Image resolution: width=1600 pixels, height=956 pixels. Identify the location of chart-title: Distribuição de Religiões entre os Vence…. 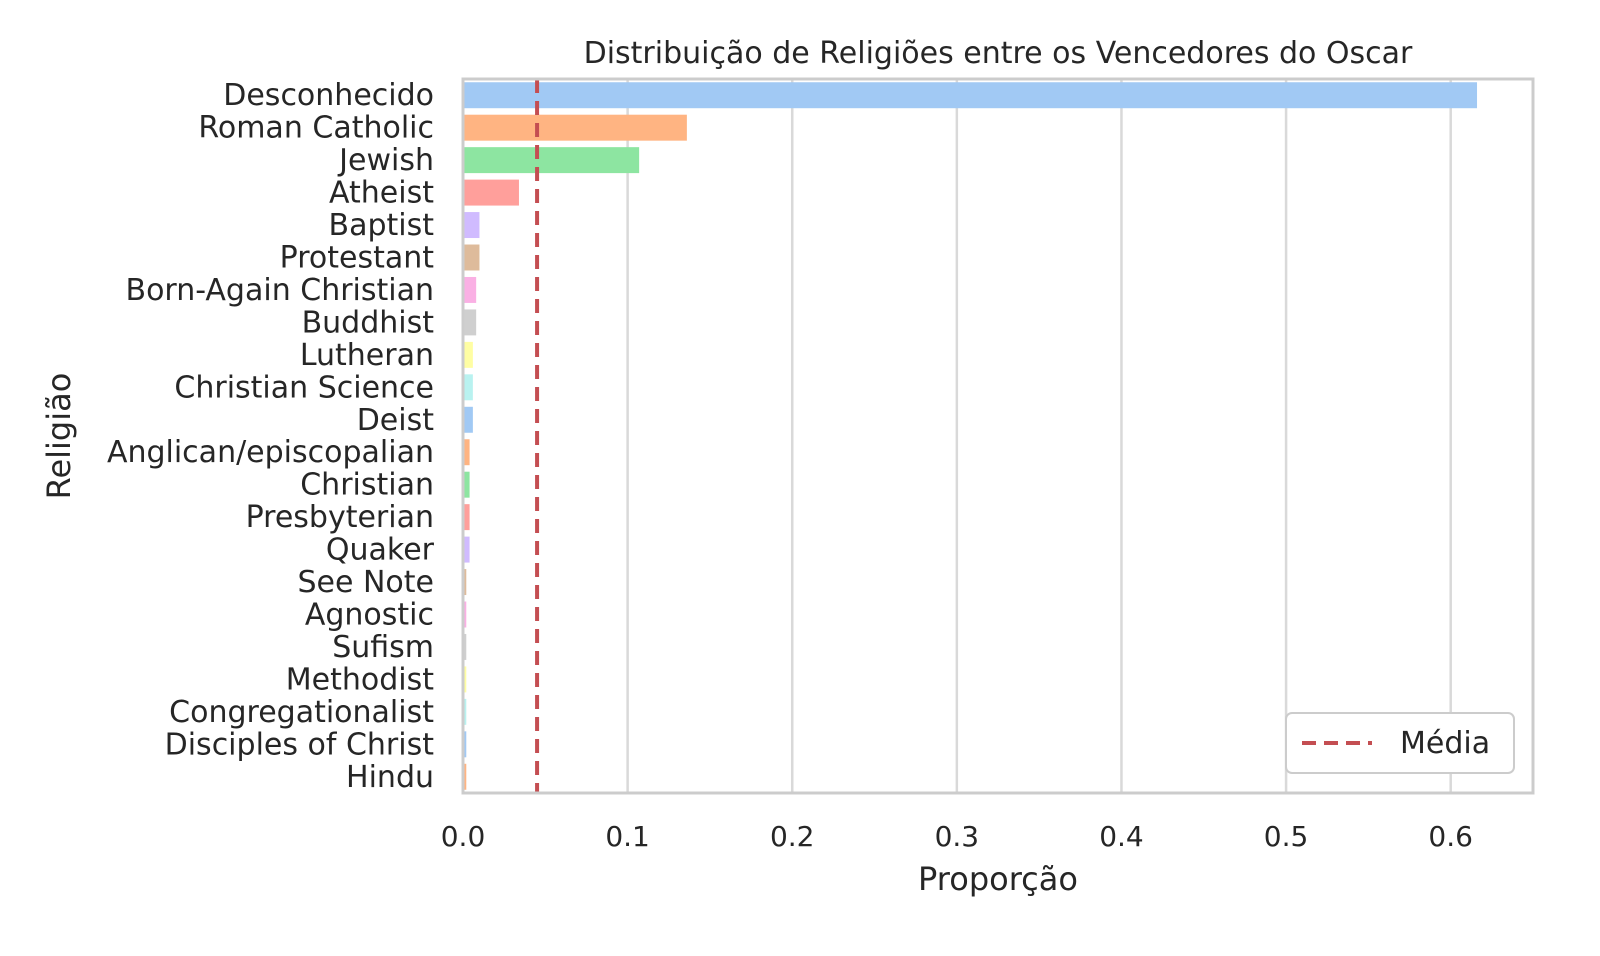
(998, 53).